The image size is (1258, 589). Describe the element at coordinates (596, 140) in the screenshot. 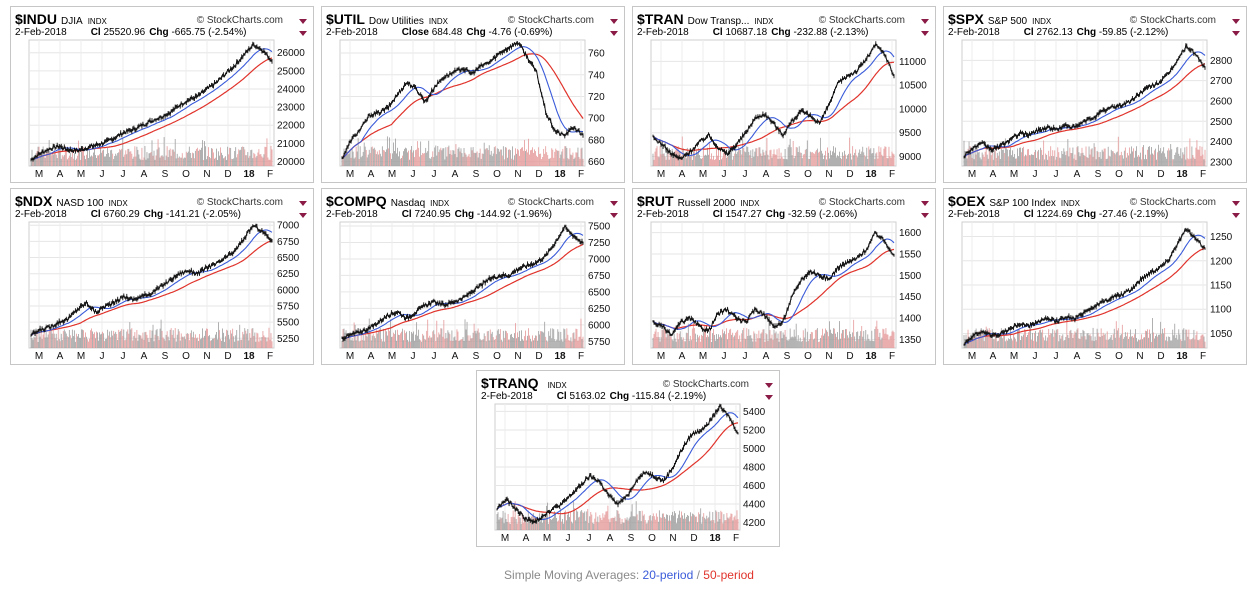

I see `y-tick-label: 680` at that location.